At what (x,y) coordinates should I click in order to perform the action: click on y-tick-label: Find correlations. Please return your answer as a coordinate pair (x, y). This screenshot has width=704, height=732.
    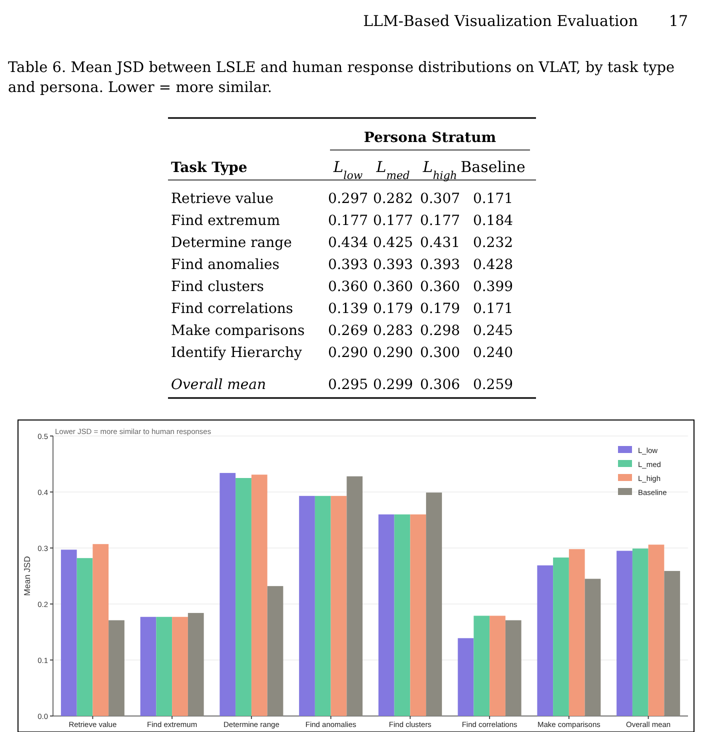
    Looking at the image, I should click on (232, 309).